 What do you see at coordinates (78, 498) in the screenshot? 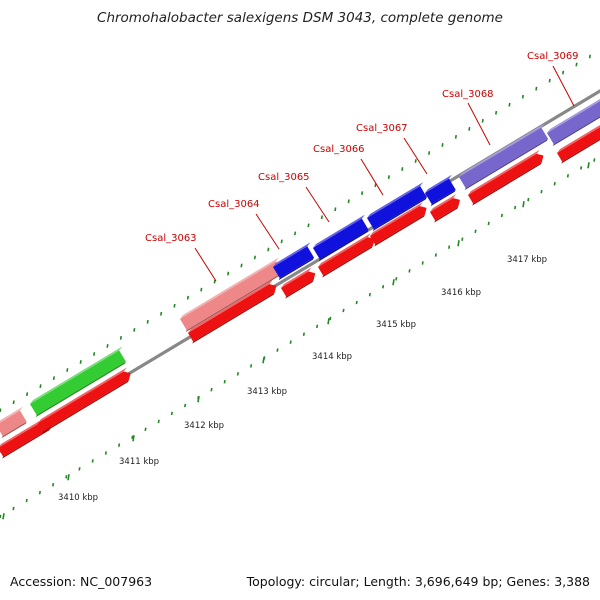
I see `scale-label: 3410 kbp` at bounding box center [78, 498].